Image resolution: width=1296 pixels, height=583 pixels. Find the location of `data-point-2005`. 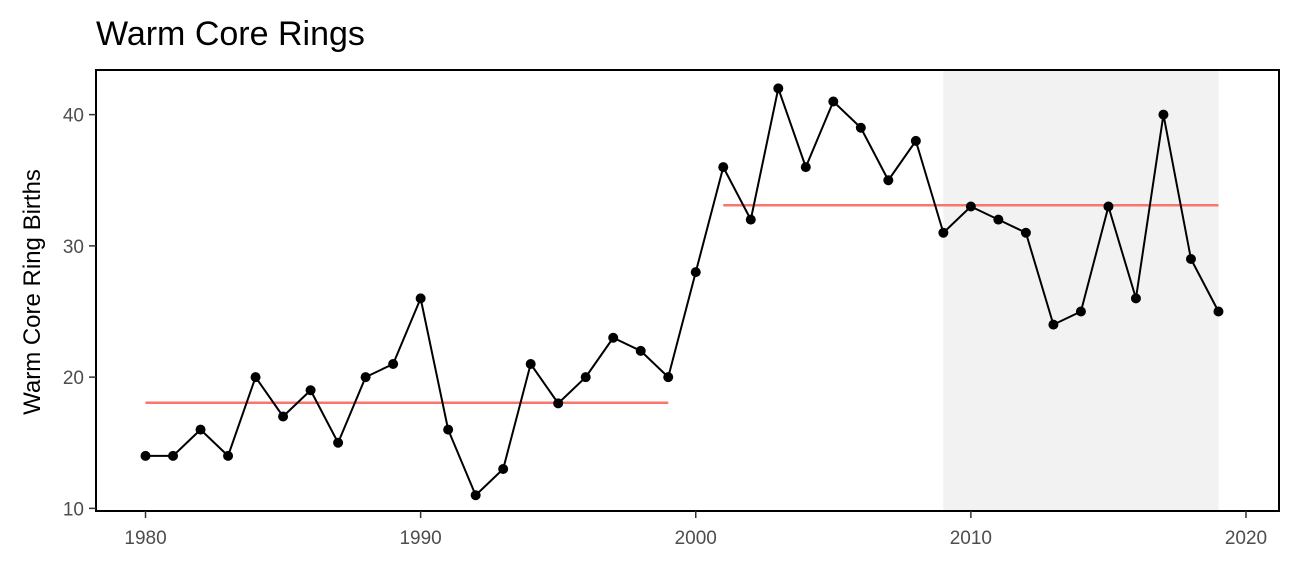

data-point-2005 is located at coordinates (833, 101).